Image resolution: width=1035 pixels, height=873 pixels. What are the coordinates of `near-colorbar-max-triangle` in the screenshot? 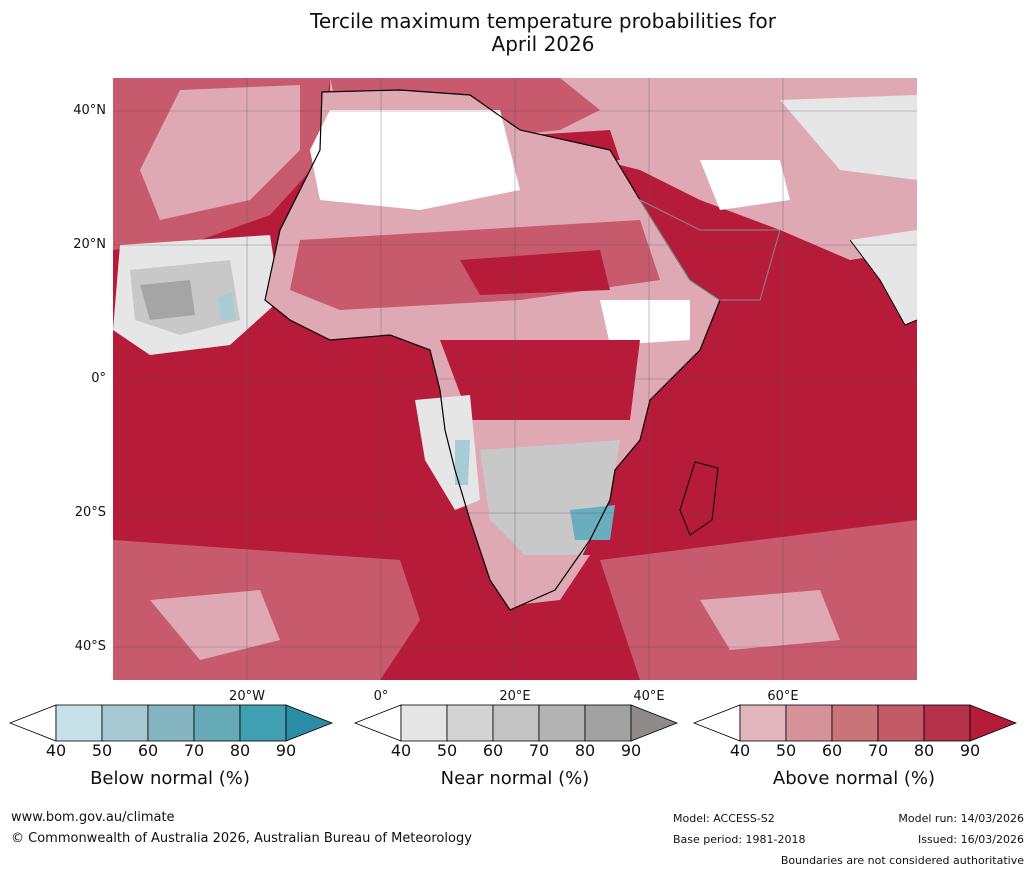 It's located at (654, 723).